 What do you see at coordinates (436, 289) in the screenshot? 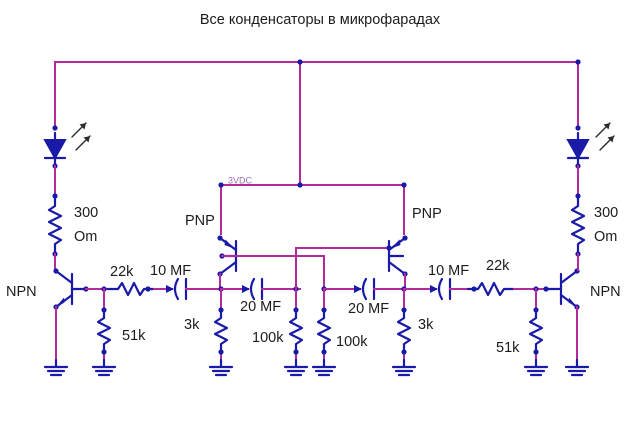
I see `capacitor-10mf-right` at bounding box center [436, 289].